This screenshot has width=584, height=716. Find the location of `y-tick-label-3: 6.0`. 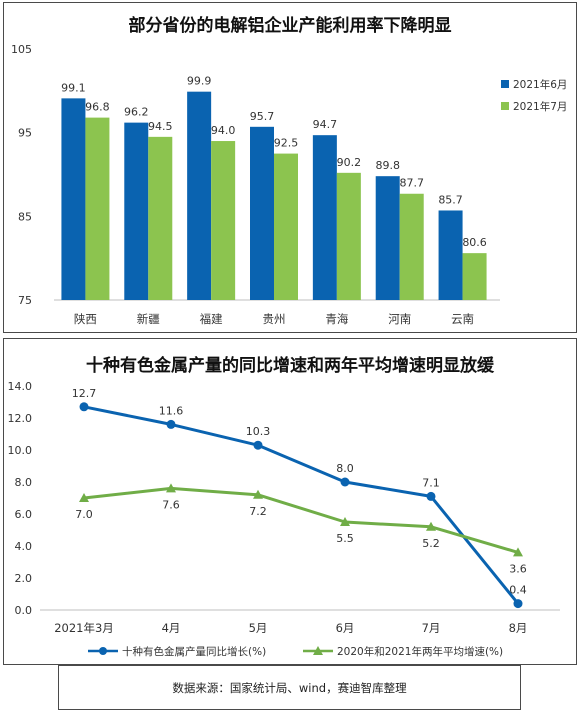

y-tick-label-3: 6.0 is located at coordinates (24, 514).